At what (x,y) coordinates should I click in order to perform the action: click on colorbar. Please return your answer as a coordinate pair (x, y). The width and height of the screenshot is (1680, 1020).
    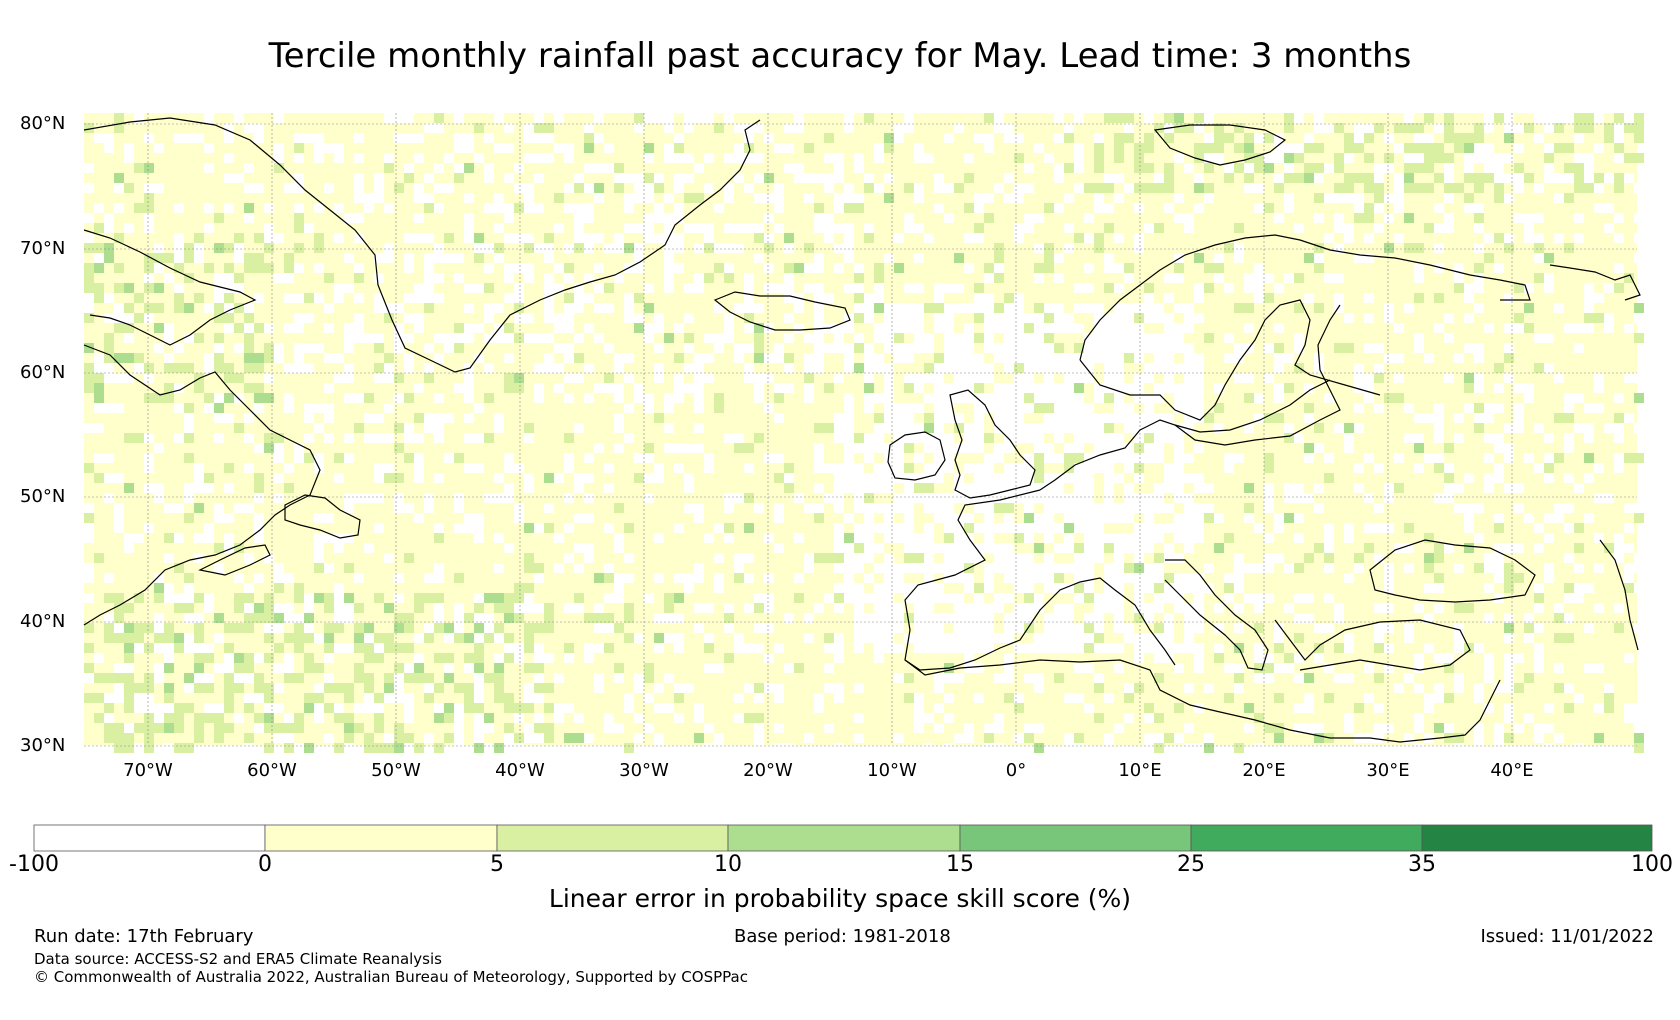
    Looking at the image, I should click on (843, 838).